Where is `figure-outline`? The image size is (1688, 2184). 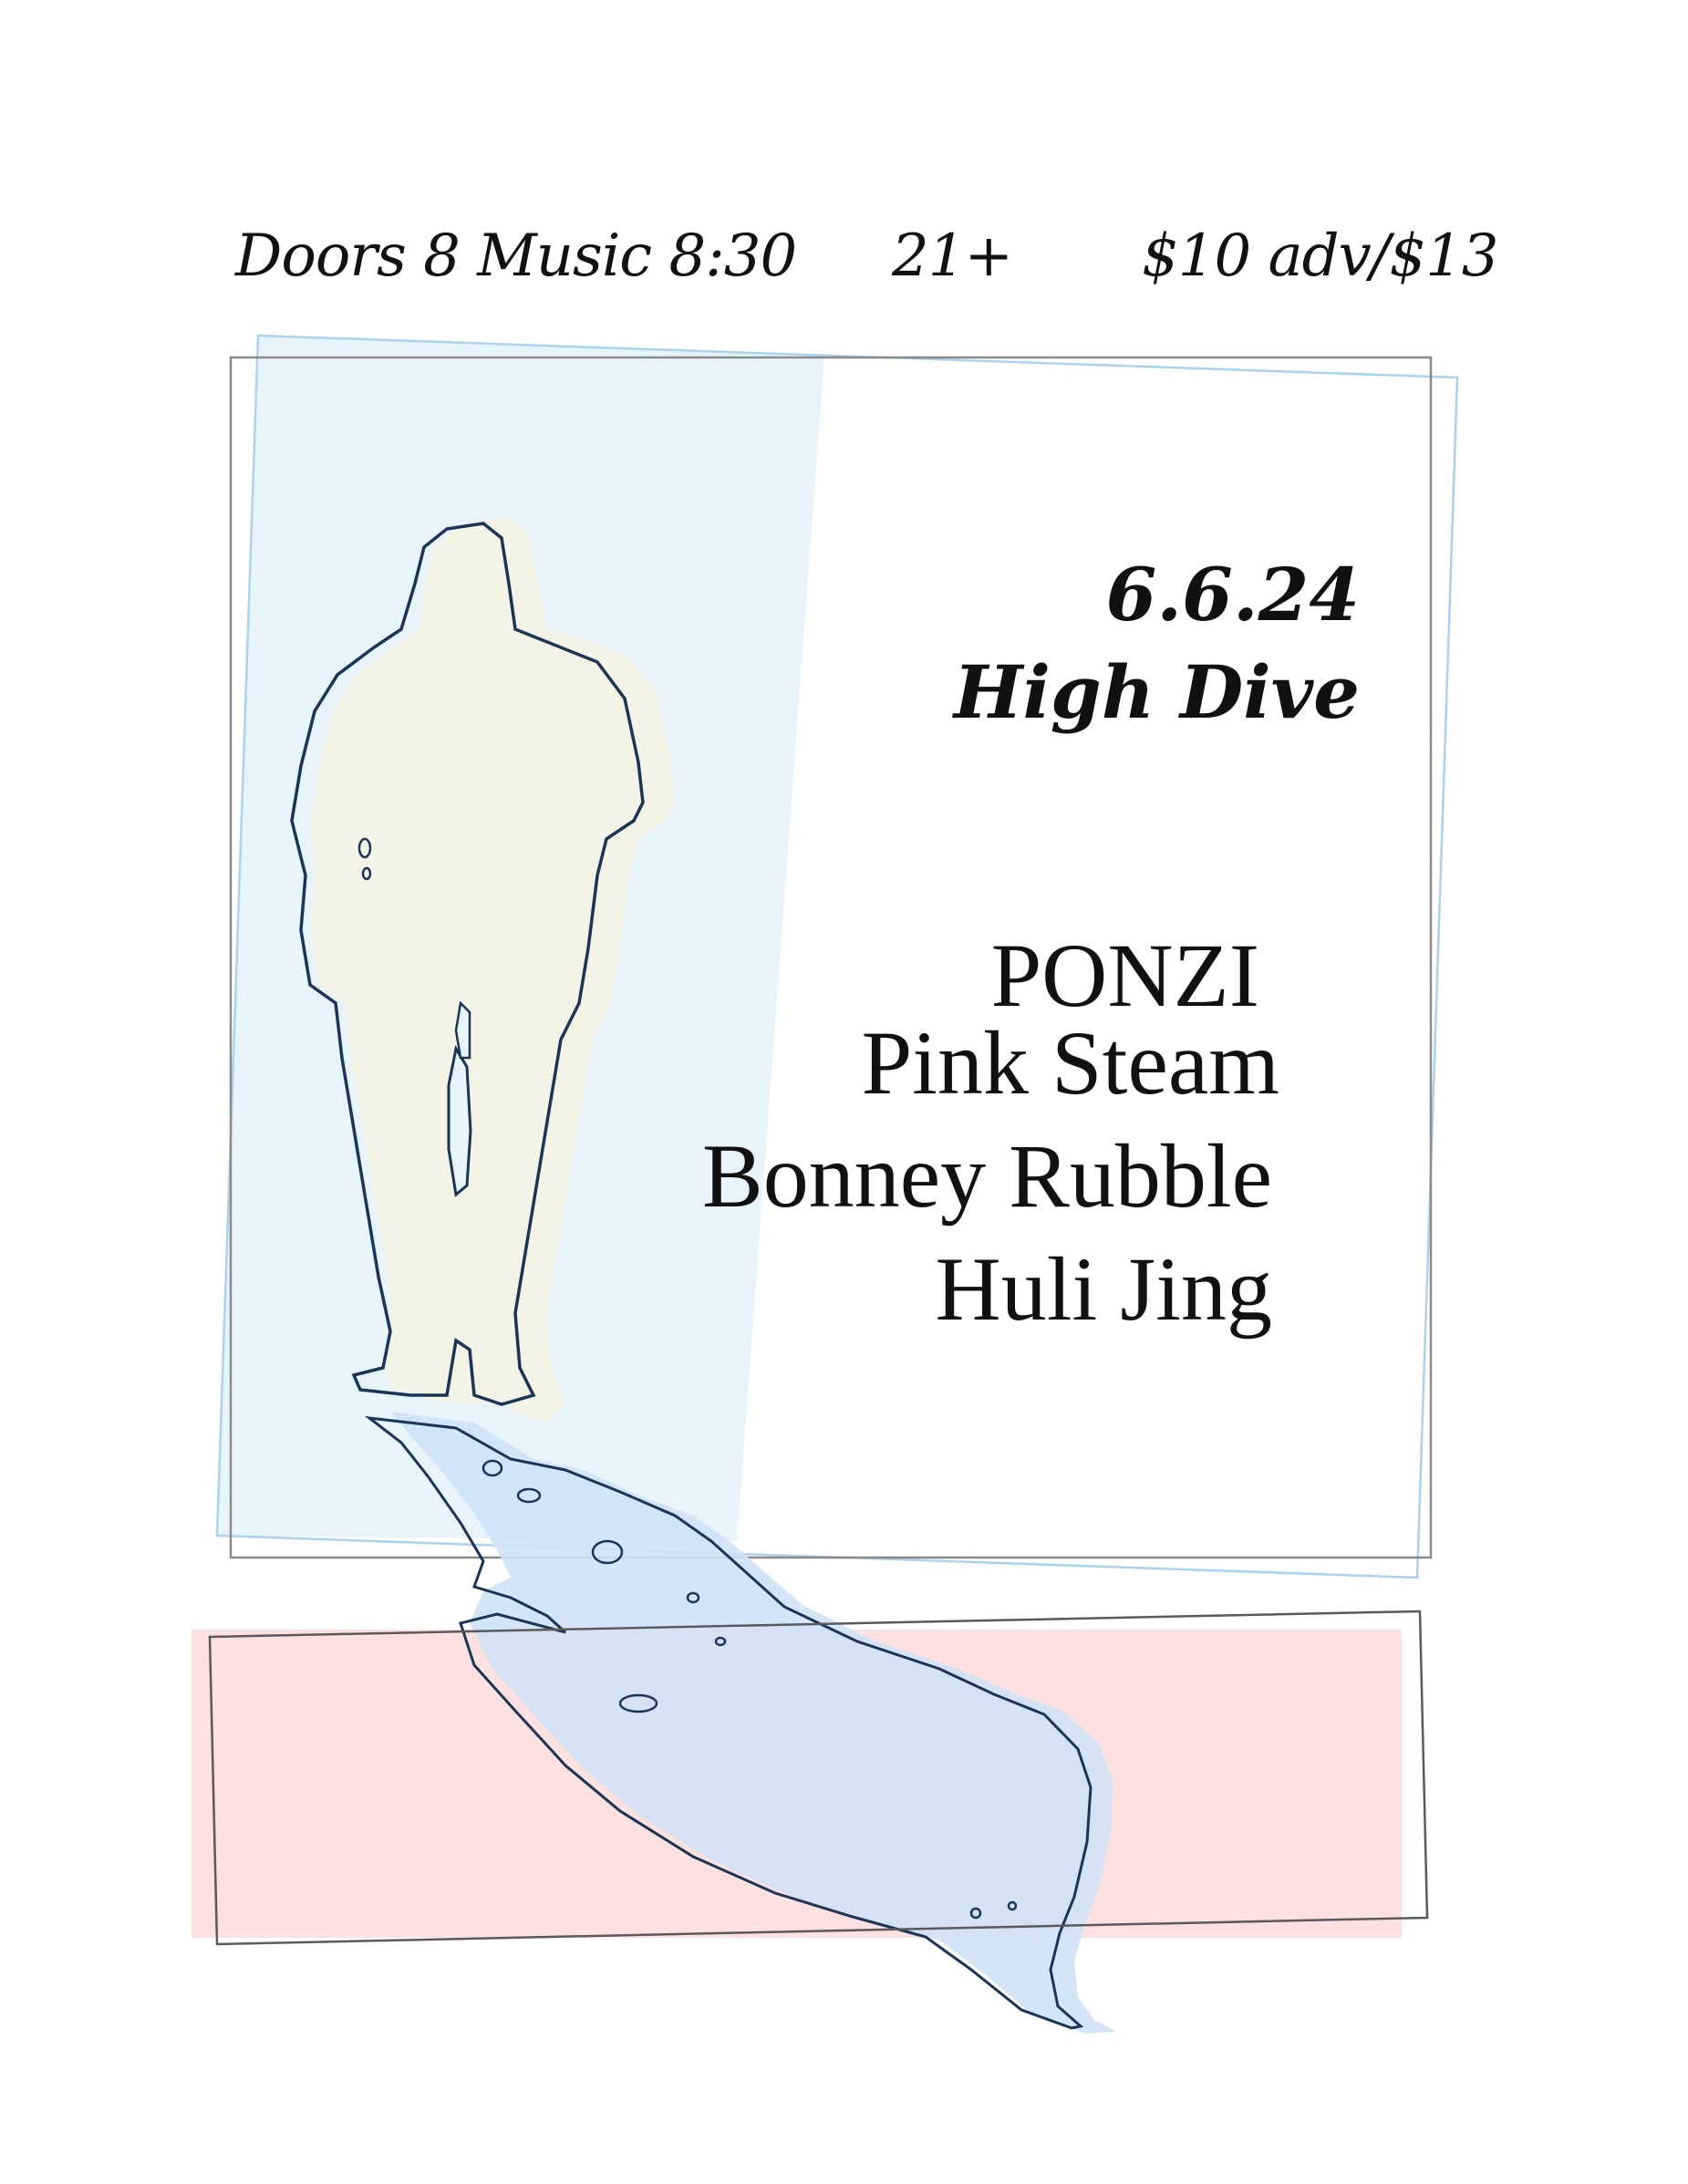 figure-outline is located at coordinates (467, 964).